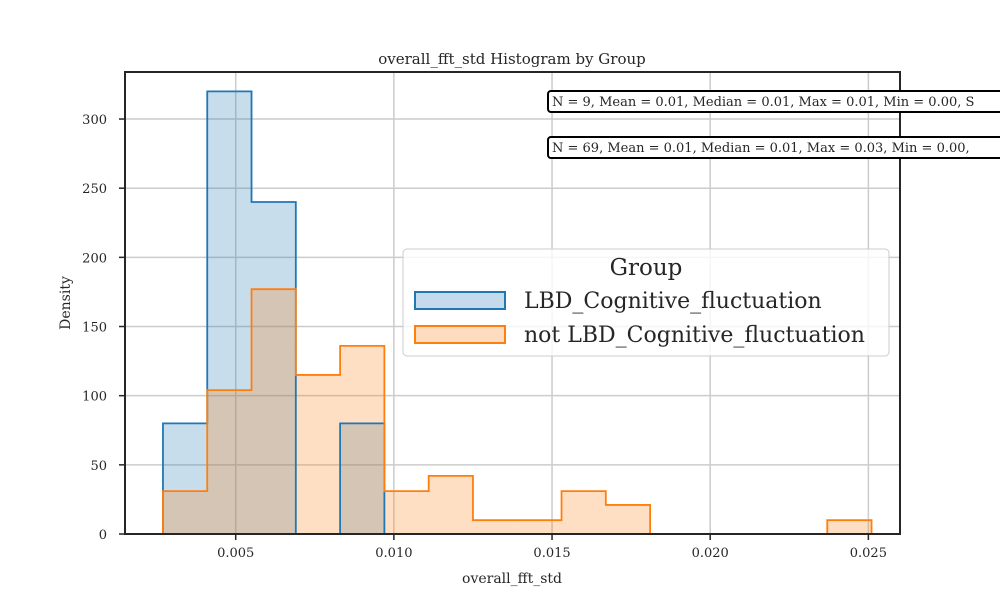 This screenshot has height=600, width=1000. I want to click on stats-box-not-lbd, so click(773, 147).